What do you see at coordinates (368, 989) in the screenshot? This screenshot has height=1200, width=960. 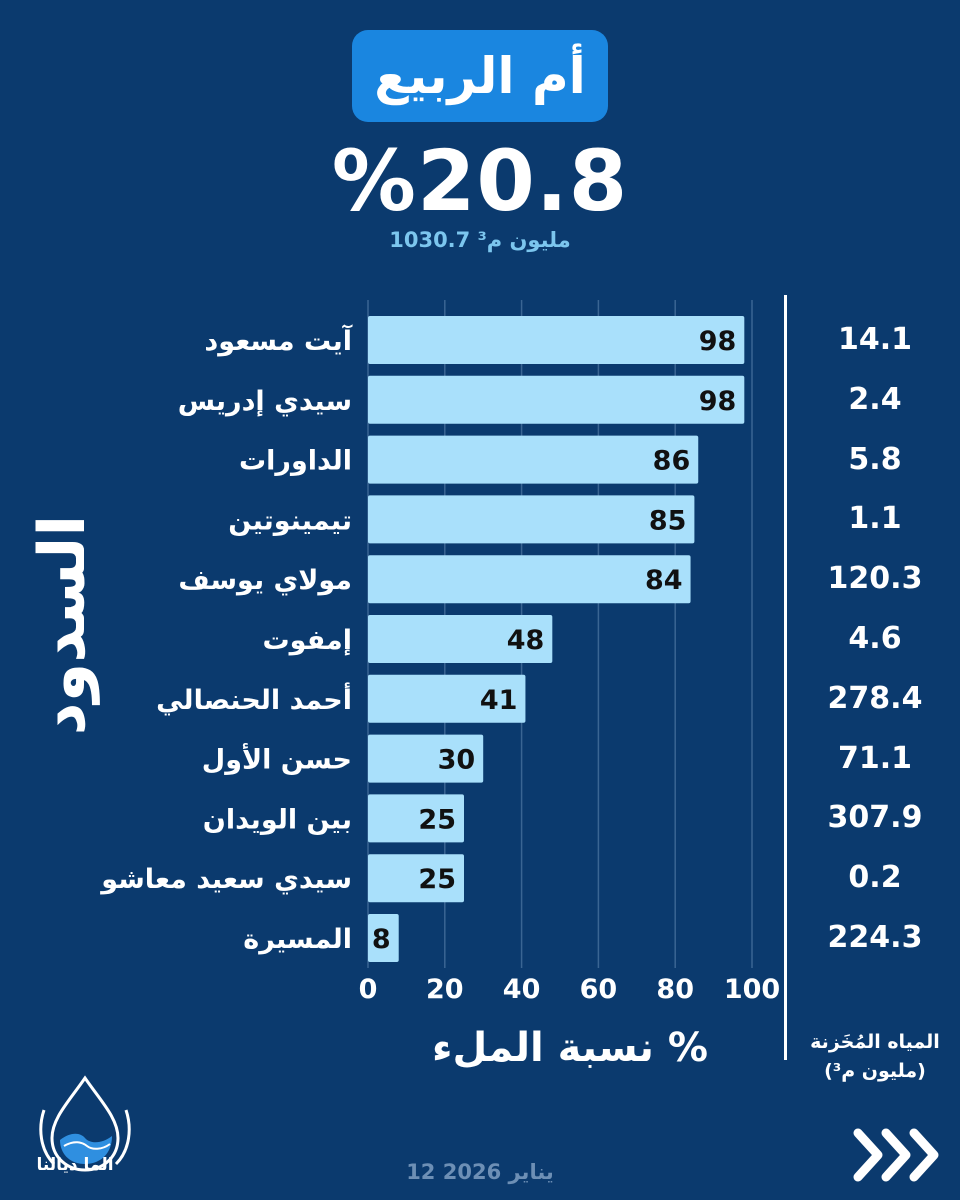 I see `x-tick-label: 0` at bounding box center [368, 989].